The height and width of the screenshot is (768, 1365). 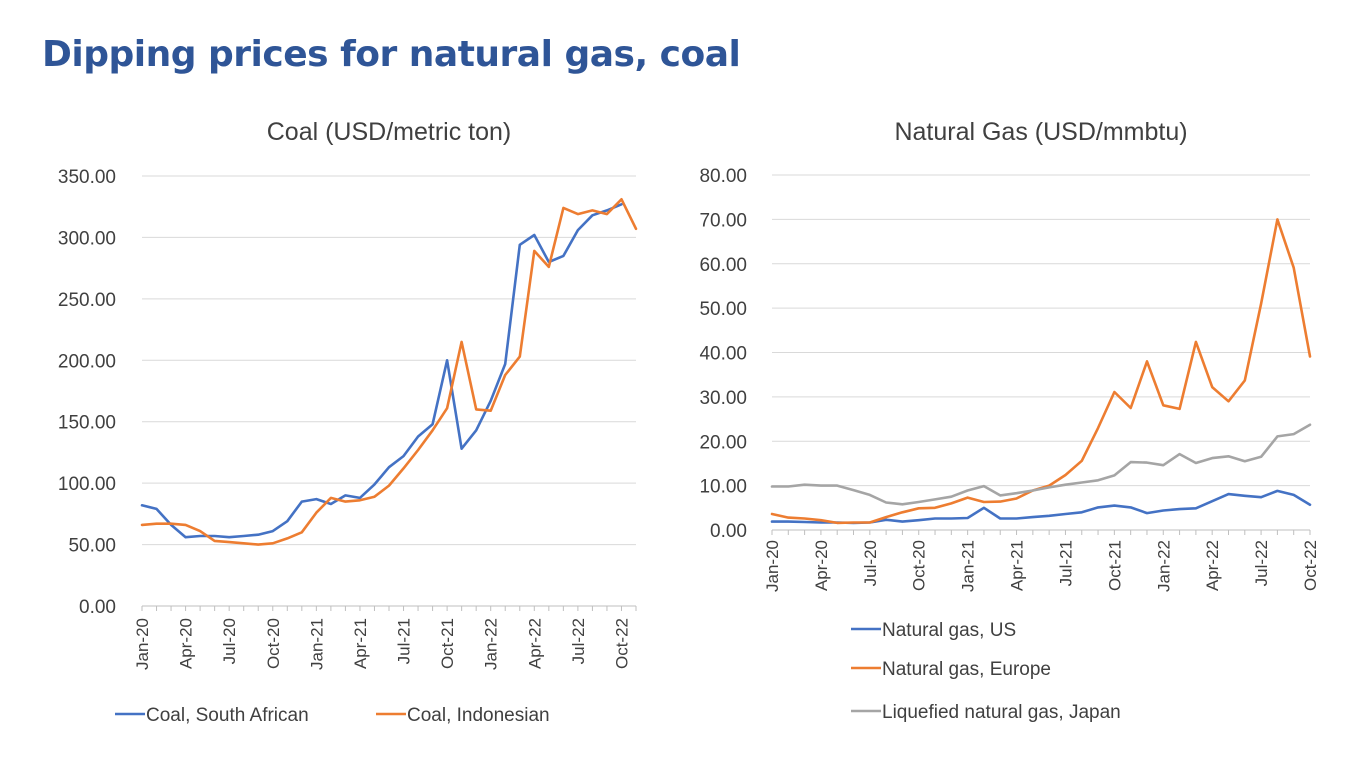 I want to click on y-tick-label: 70.00, so click(x=723, y=220).